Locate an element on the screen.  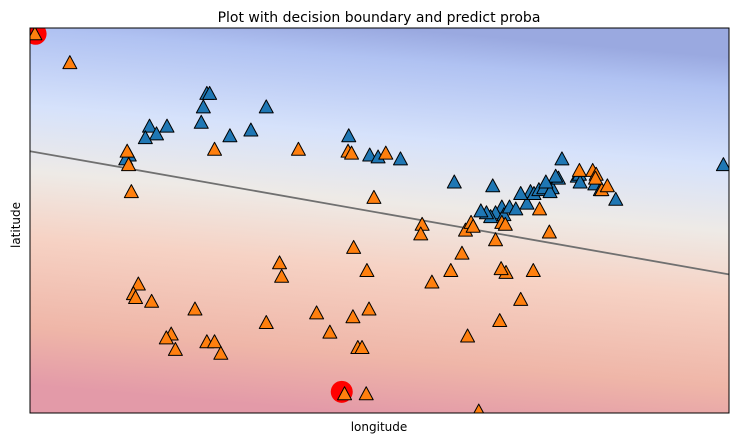
x-axis-label: longitude is located at coordinates (379, 427).